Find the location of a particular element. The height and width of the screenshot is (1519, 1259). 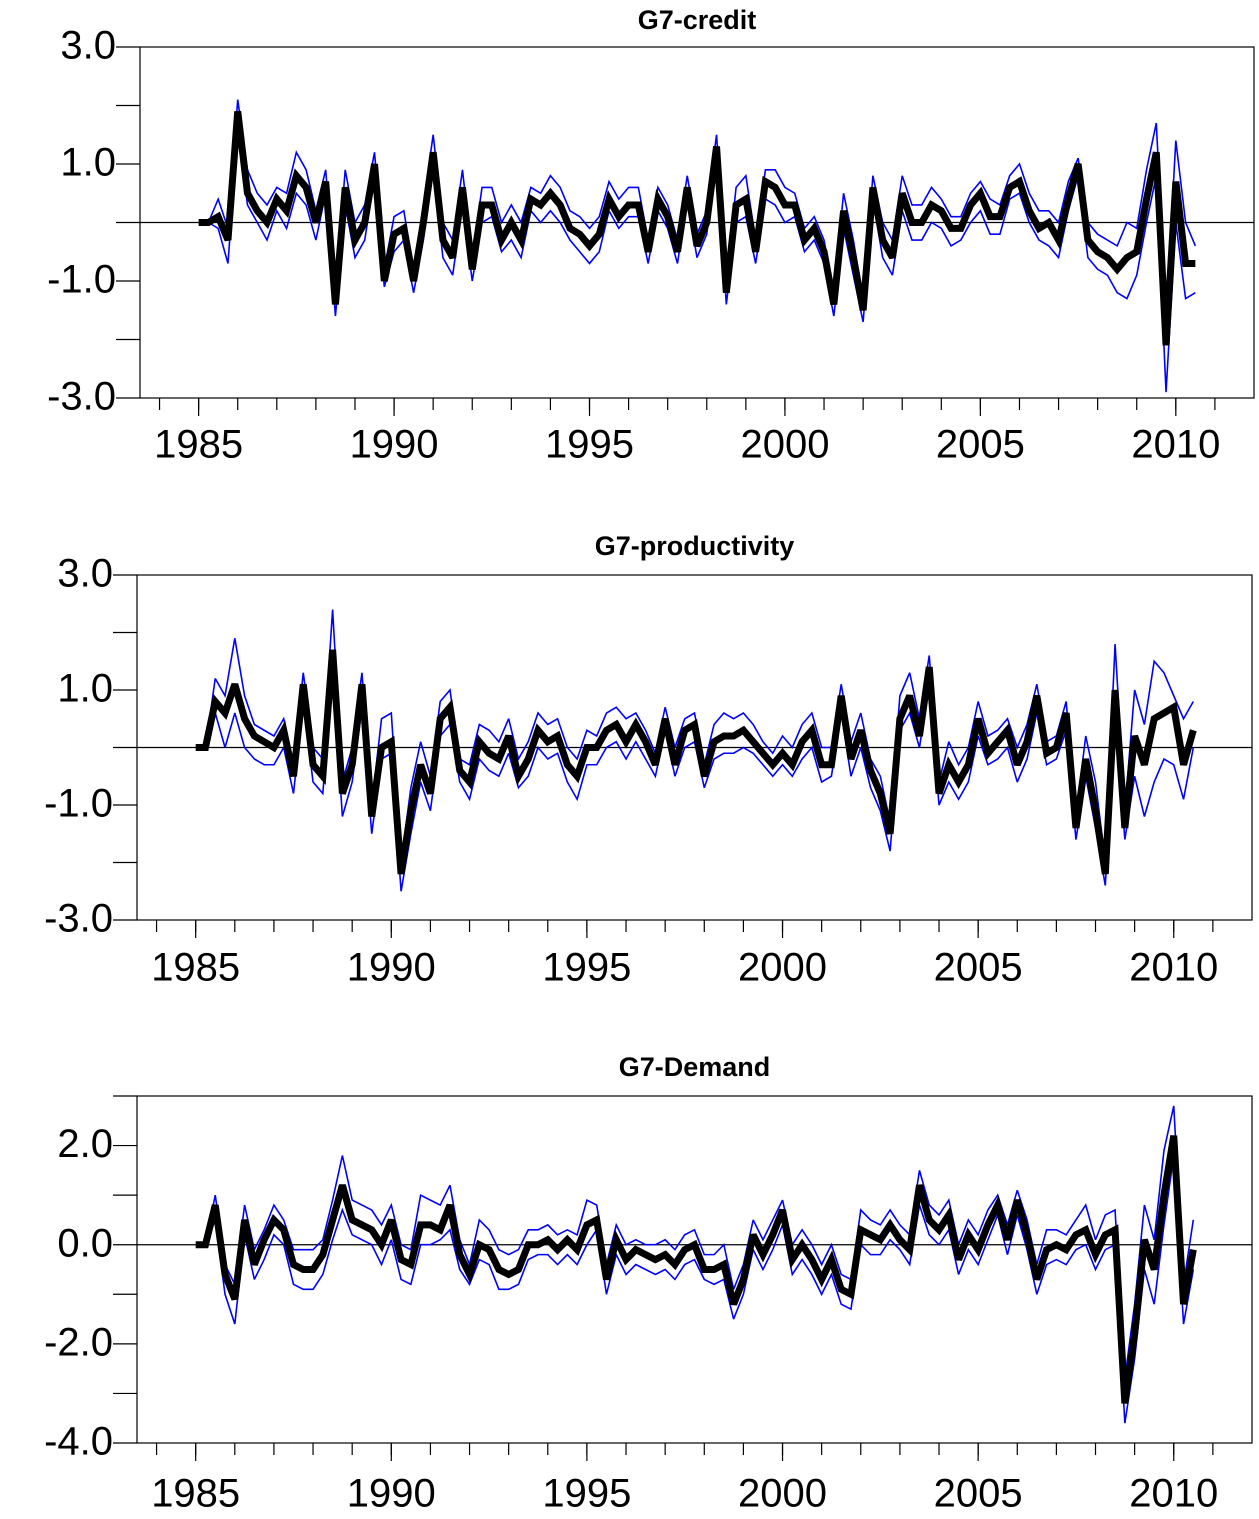

chart-title: G7-credit is located at coordinates (697, 20).